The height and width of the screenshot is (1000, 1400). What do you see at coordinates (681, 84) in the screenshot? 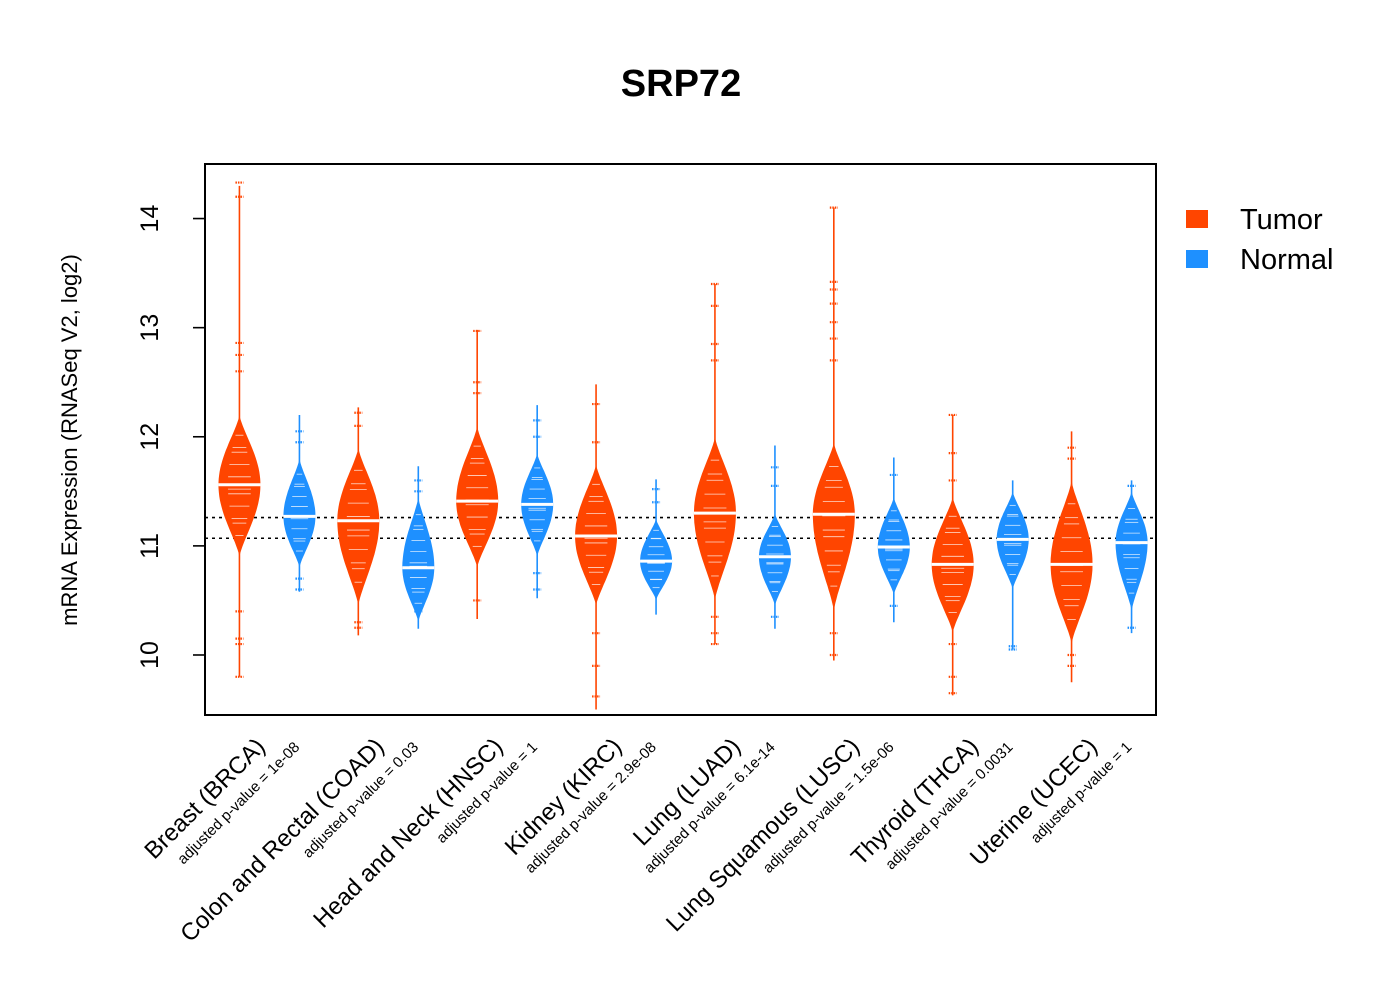
I see `chart-title: SRP72` at bounding box center [681, 84].